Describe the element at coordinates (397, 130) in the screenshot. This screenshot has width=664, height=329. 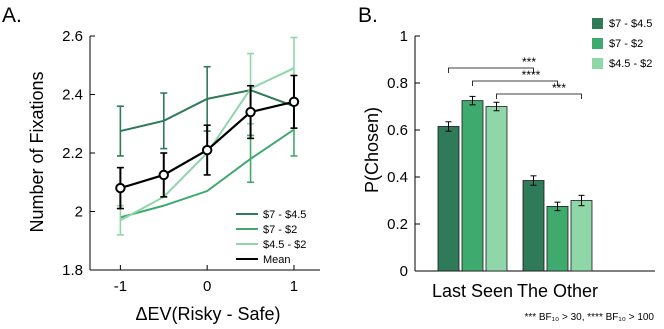
I see `y-tick-label-b: 0.6` at that location.